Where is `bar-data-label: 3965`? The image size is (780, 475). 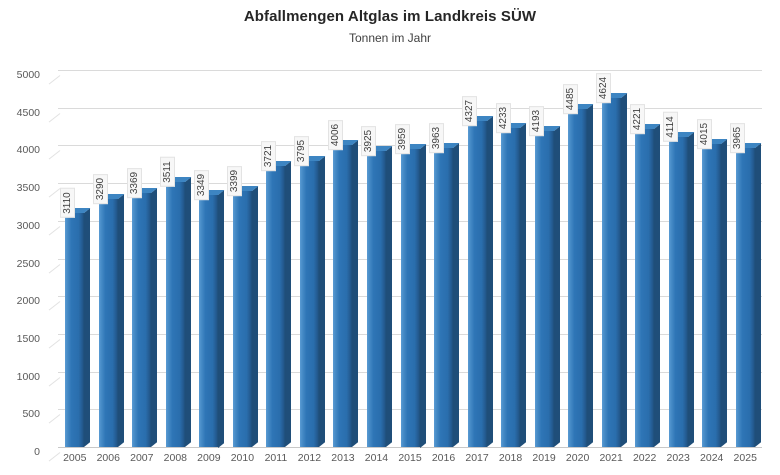
bar-data-label: 3965 is located at coordinates (738, 138).